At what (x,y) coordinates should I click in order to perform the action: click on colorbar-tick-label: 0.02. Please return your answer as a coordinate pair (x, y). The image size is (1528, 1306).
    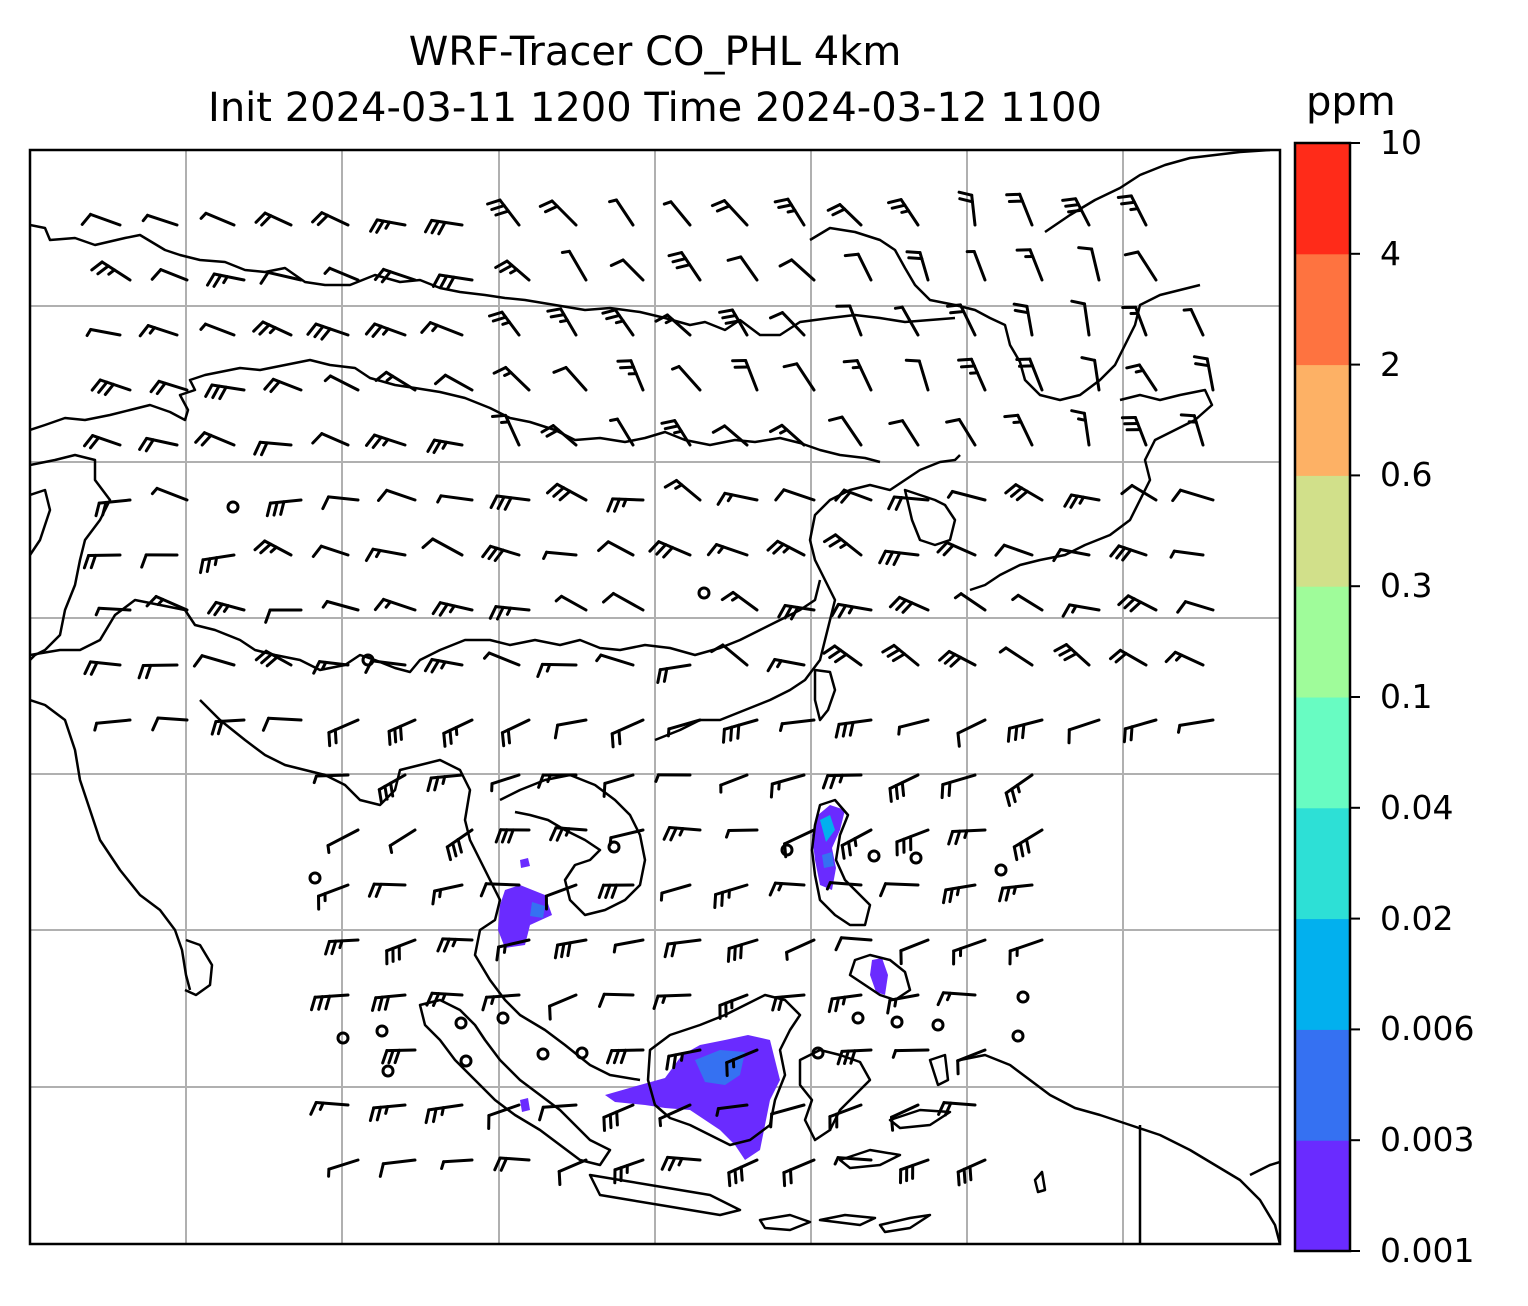
    Looking at the image, I should click on (1417, 918).